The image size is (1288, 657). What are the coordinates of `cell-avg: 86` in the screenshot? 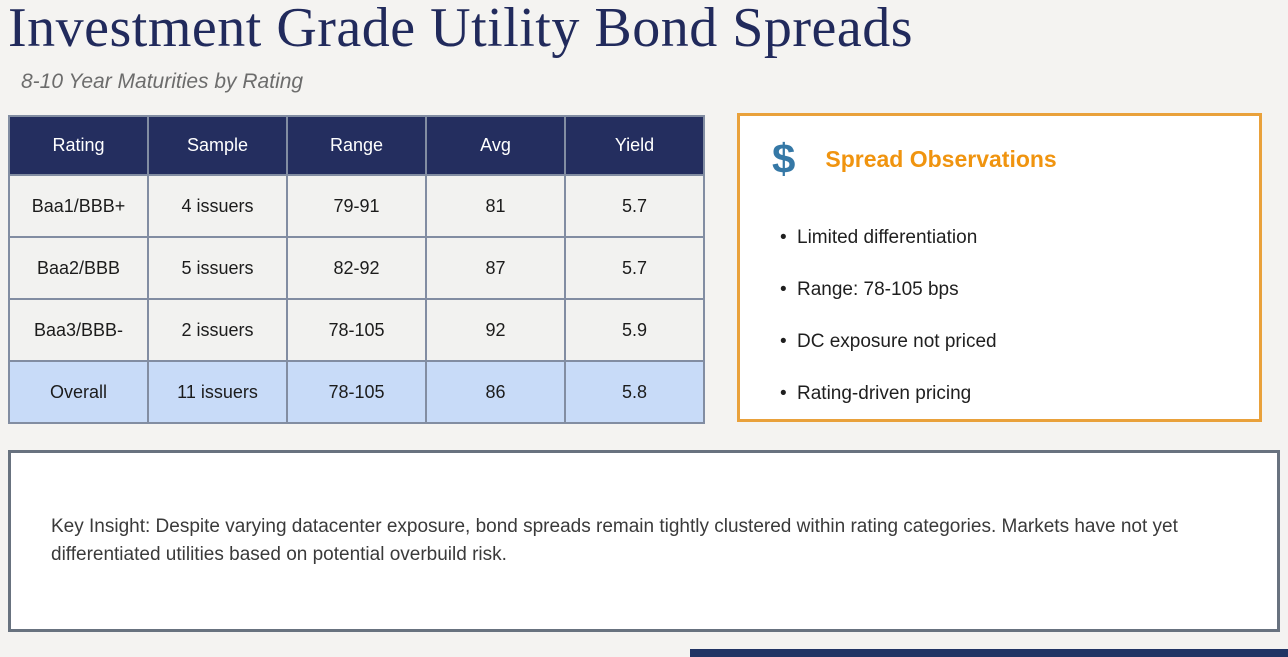 It's located at (495, 392).